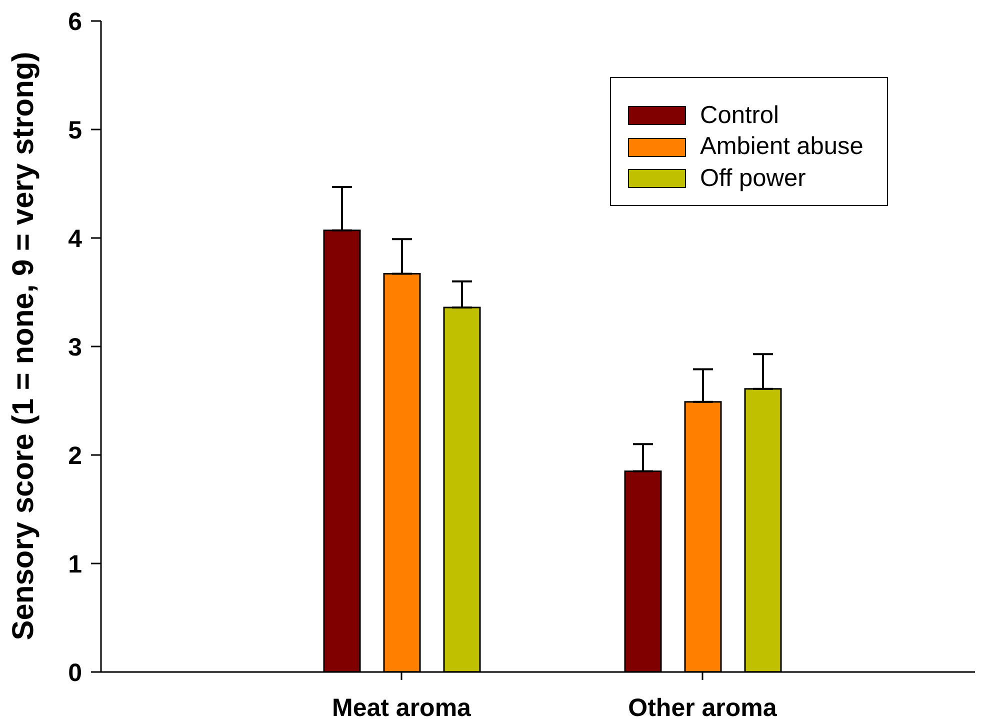  Describe the element at coordinates (75, 130) in the screenshot. I see `y-tick-label: 5` at that location.